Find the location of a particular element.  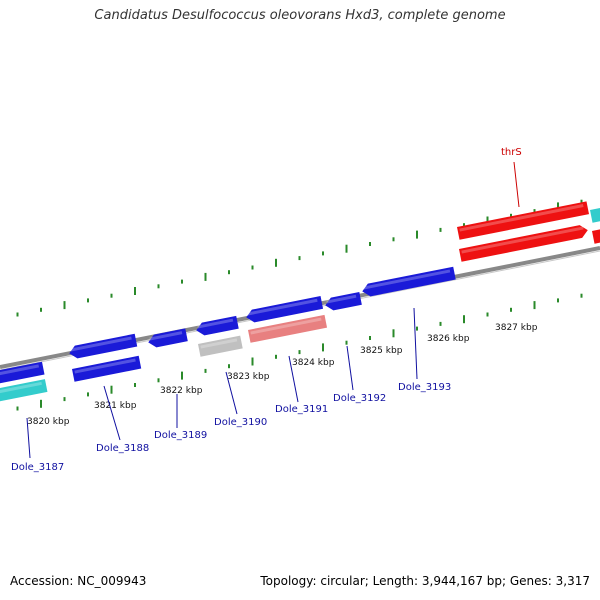

gene-label: Dole_3192 is located at coordinates (359, 398).